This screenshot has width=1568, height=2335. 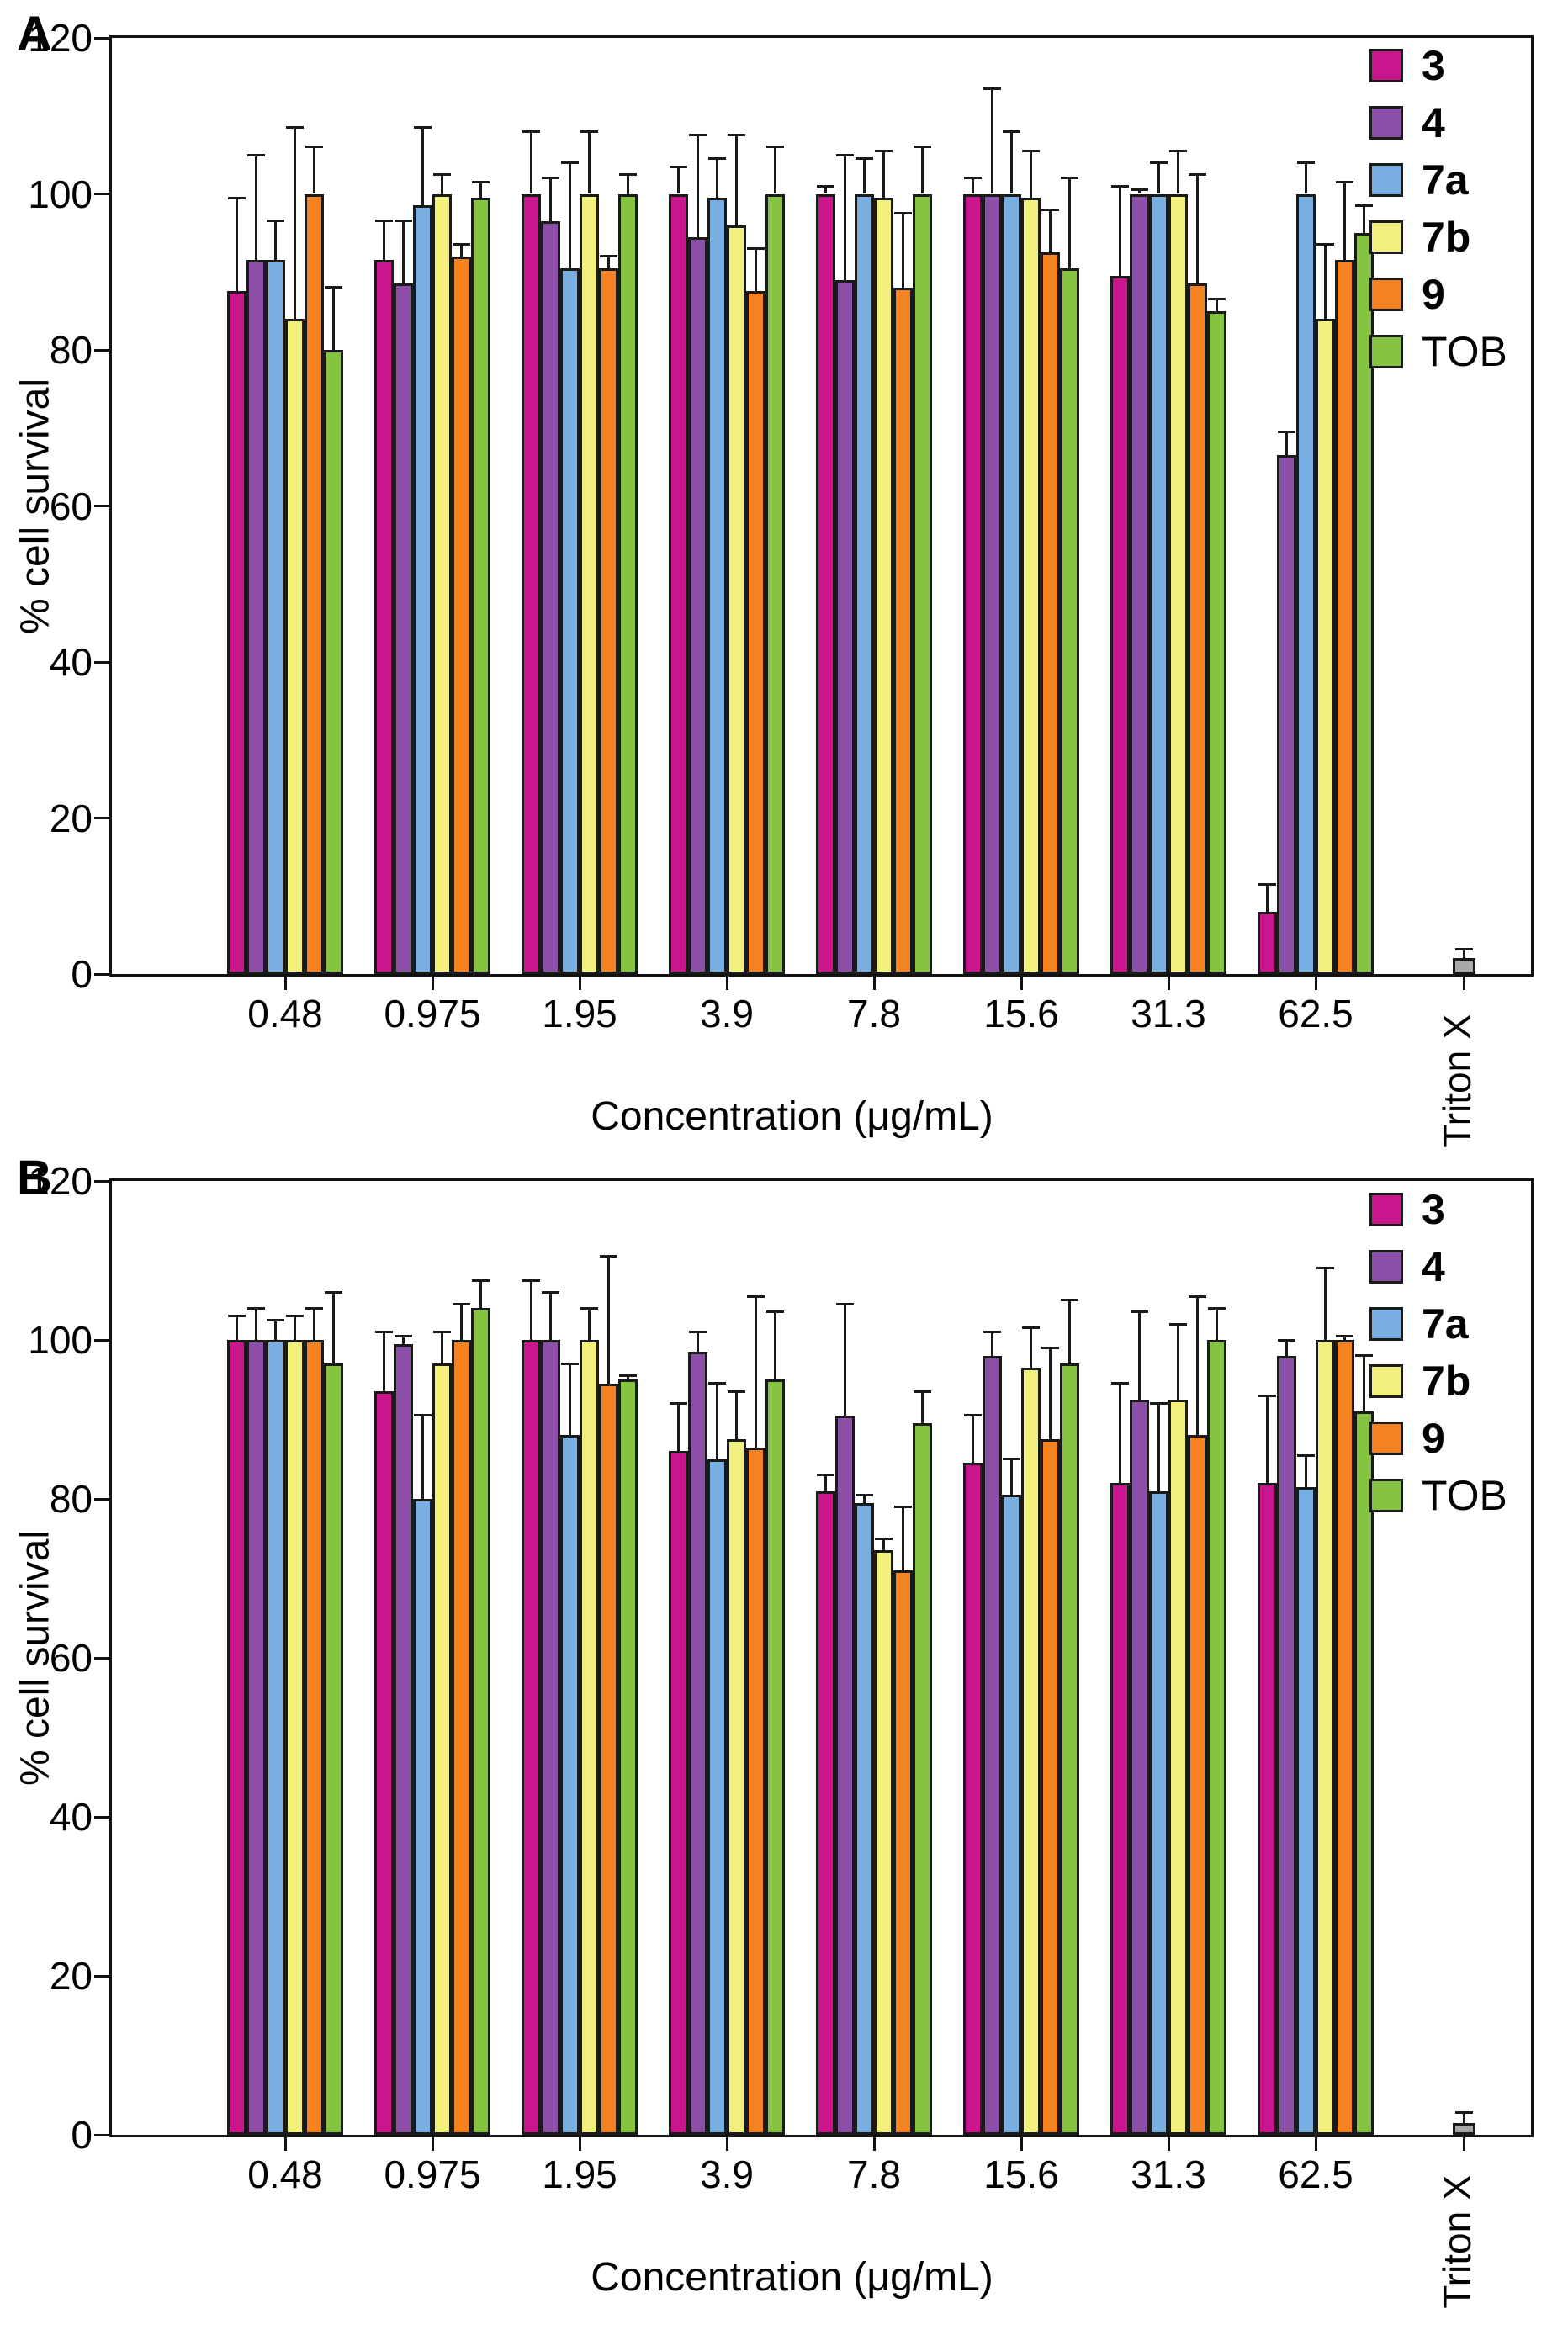 I want to click on bar-b-15.6-3-error, so click(x=973, y=1440).